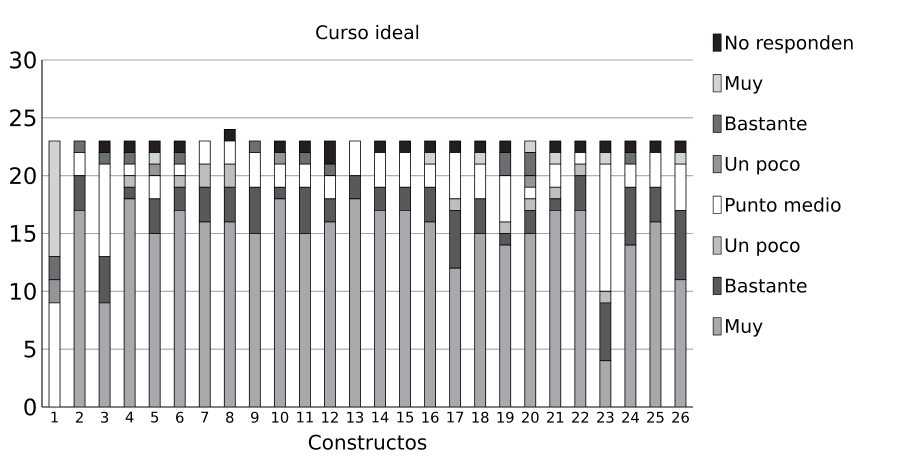 This screenshot has height=471, width=917. Describe the element at coordinates (405, 417) in the screenshot. I see `x-tick-label: 15` at that location.